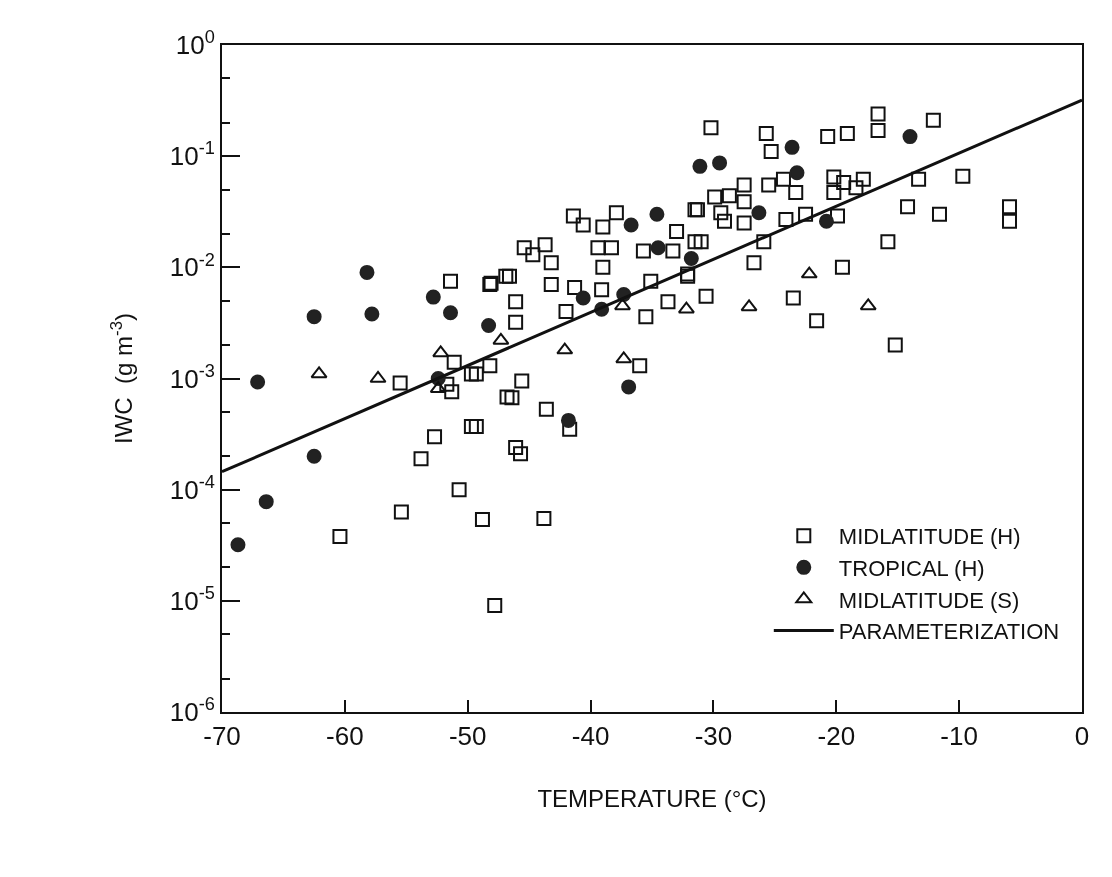  I want to click on y-tick-label: 10$^{-5}$, so click(192, 599).